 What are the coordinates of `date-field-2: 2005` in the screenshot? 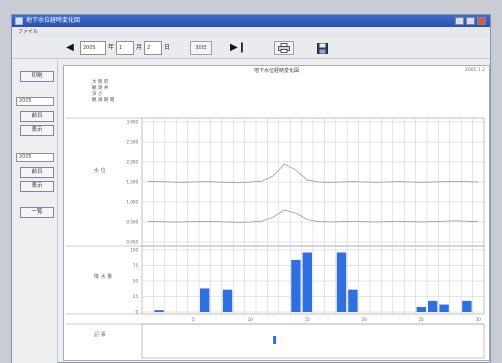 It's located at (35, 157).